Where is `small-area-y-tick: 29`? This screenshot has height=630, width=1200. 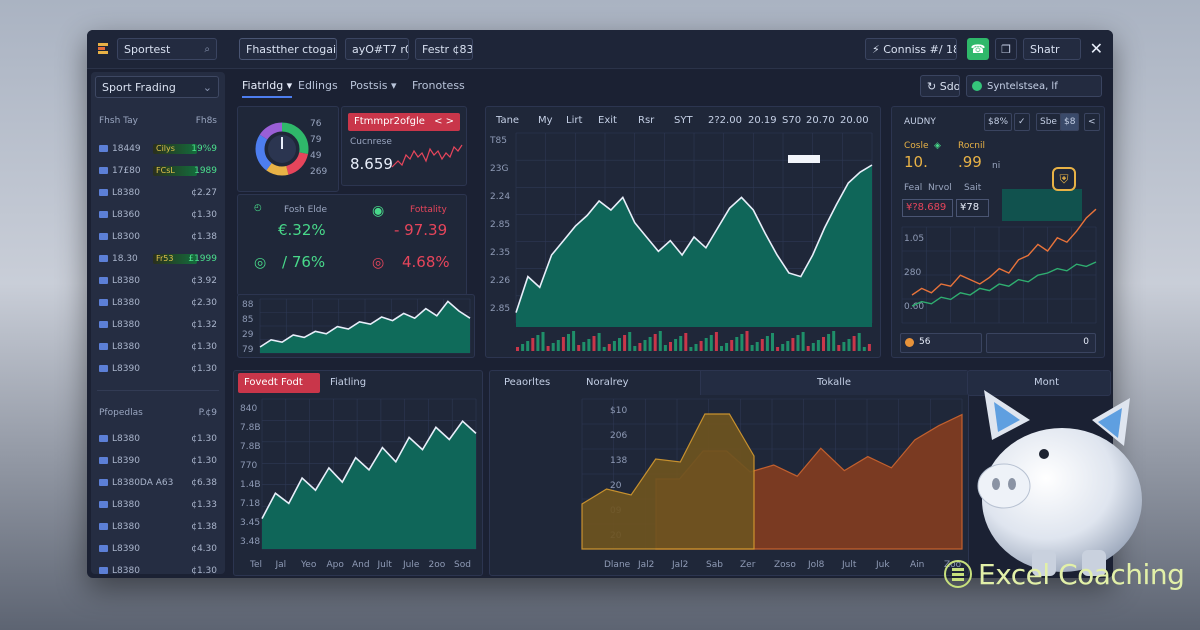 small-area-y-tick: 29 is located at coordinates (248, 335).